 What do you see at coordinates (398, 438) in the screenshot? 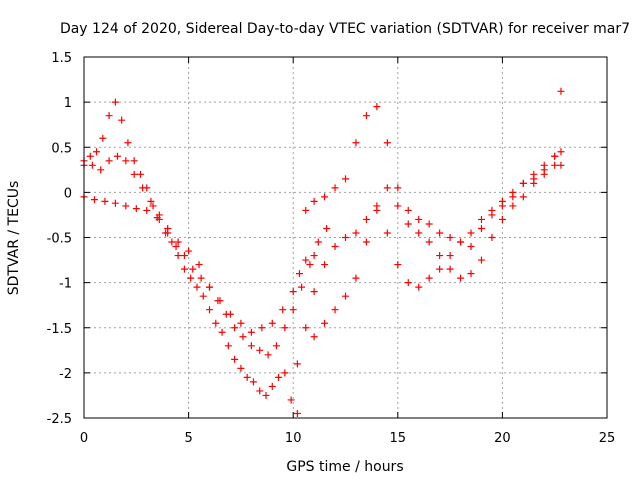
I see `x-tick-label: 15` at bounding box center [398, 438].